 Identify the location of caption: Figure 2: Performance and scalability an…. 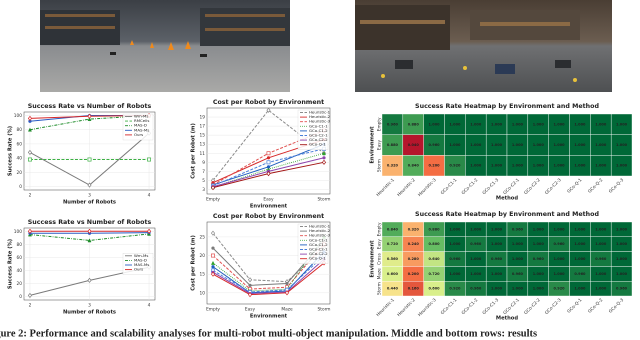
(268, 333).